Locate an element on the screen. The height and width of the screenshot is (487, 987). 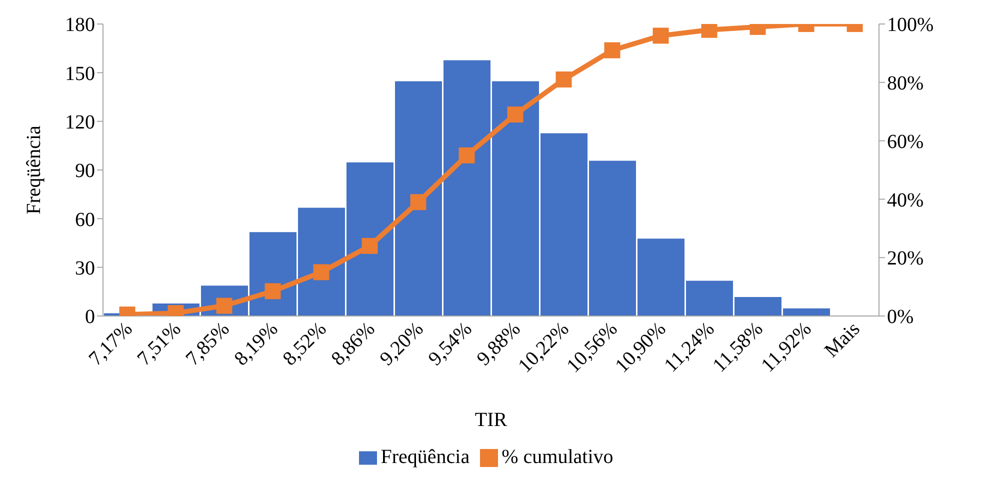
y-tick-label: 120 is located at coordinates (80, 122).